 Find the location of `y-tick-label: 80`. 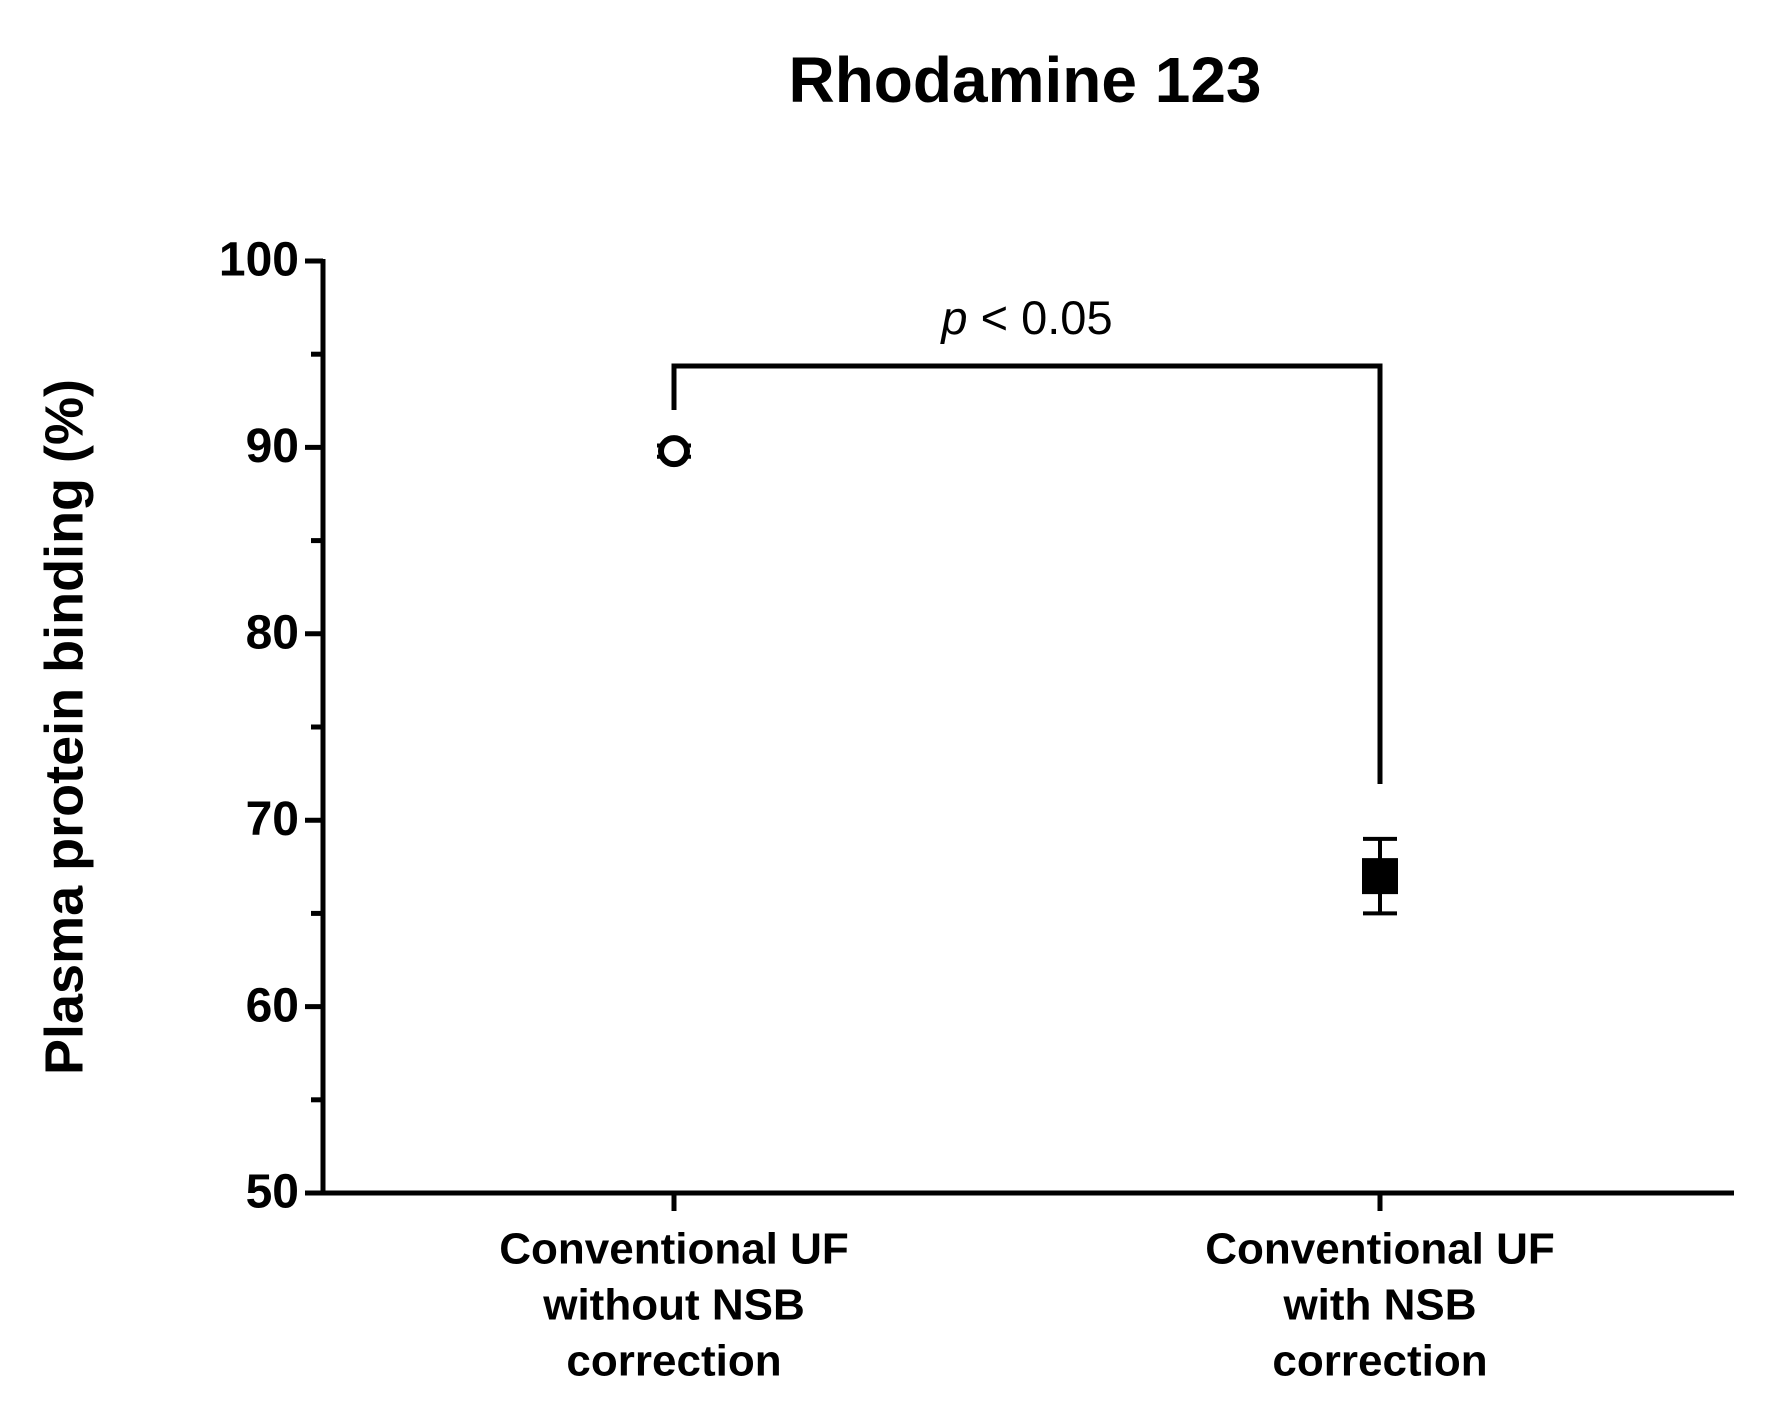

y-tick-label: 80 is located at coordinates (272, 632).